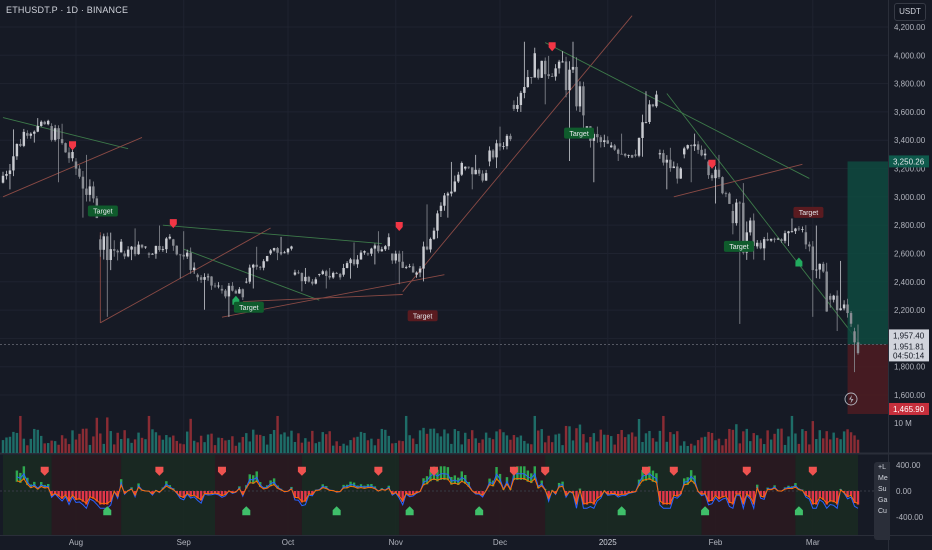 The width and height of the screenshot is (932, 550). I want to click on price-axis-tick-label: 4,200.00, so click(910, 27).